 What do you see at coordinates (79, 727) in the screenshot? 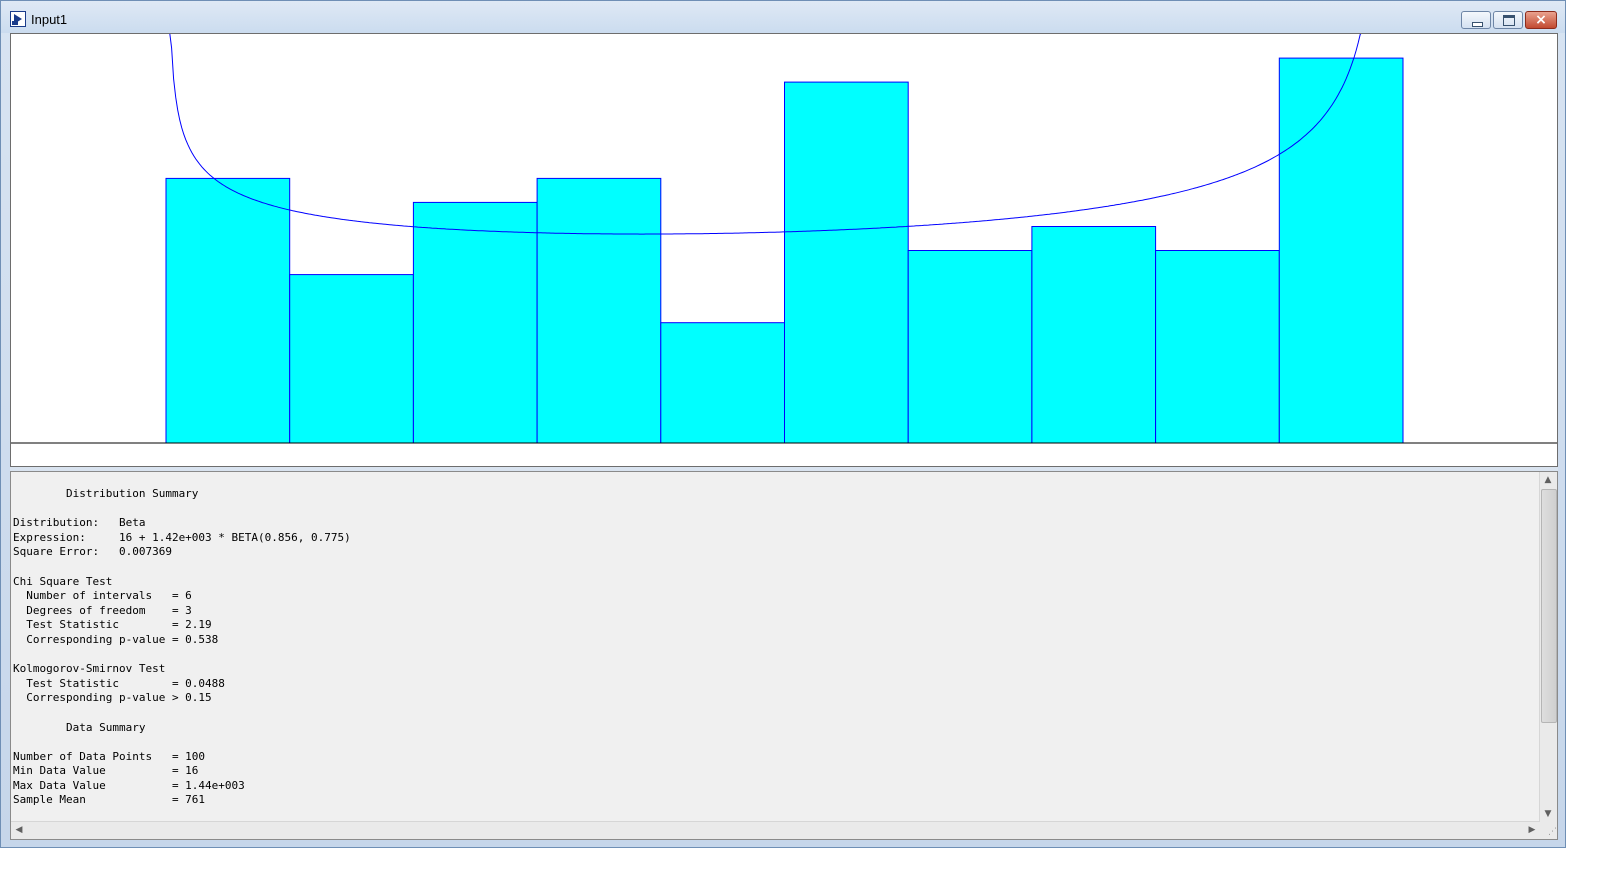
I see `summary-line: Data Summary` at bounding box center [79, 727].